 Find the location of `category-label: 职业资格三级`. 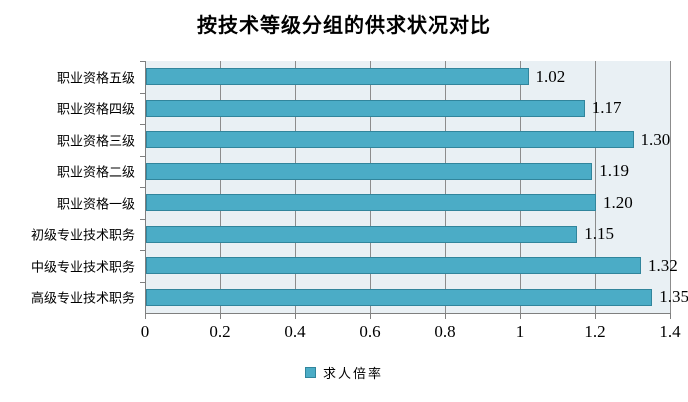

category-label: 职业资格三级 is located at coordinates (95, 141).